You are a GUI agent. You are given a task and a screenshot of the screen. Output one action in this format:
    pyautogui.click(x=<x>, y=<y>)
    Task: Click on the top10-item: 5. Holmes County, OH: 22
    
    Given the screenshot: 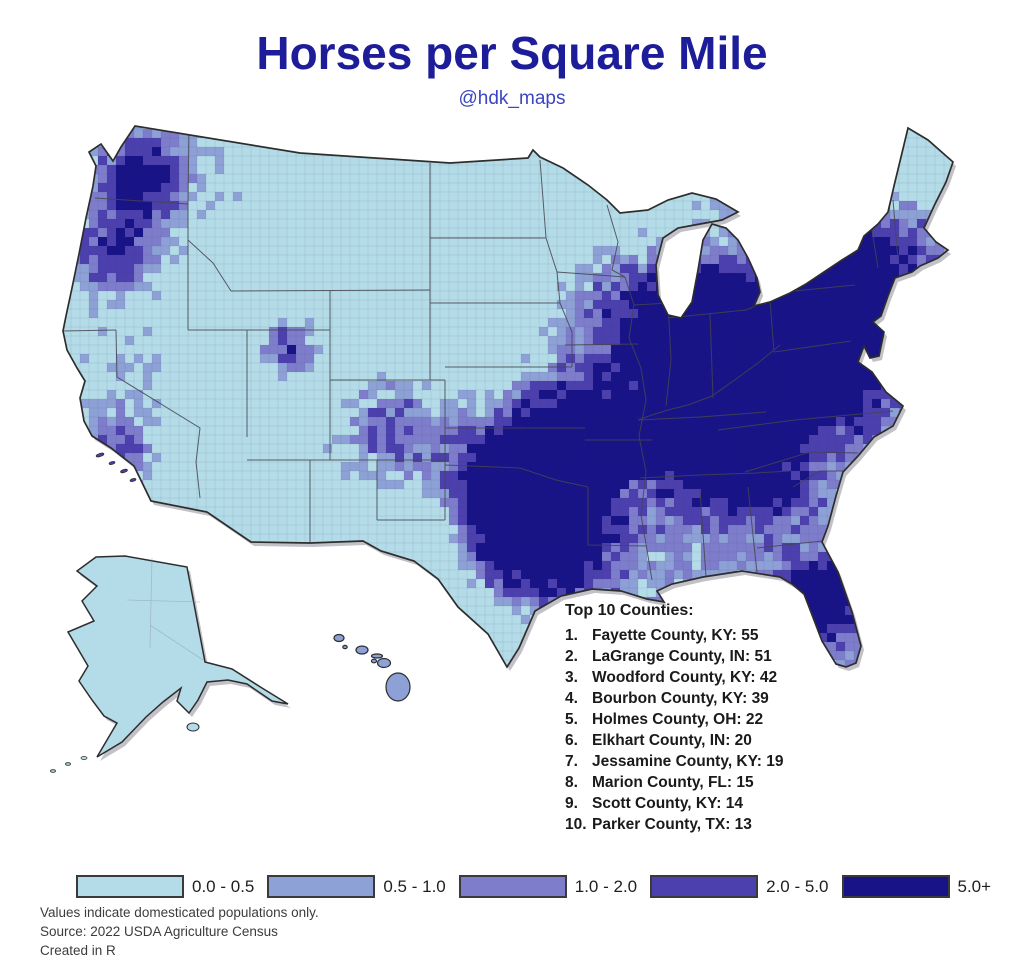 What is the action you would take?
    pyautogui.click(x=664, y=719)
    